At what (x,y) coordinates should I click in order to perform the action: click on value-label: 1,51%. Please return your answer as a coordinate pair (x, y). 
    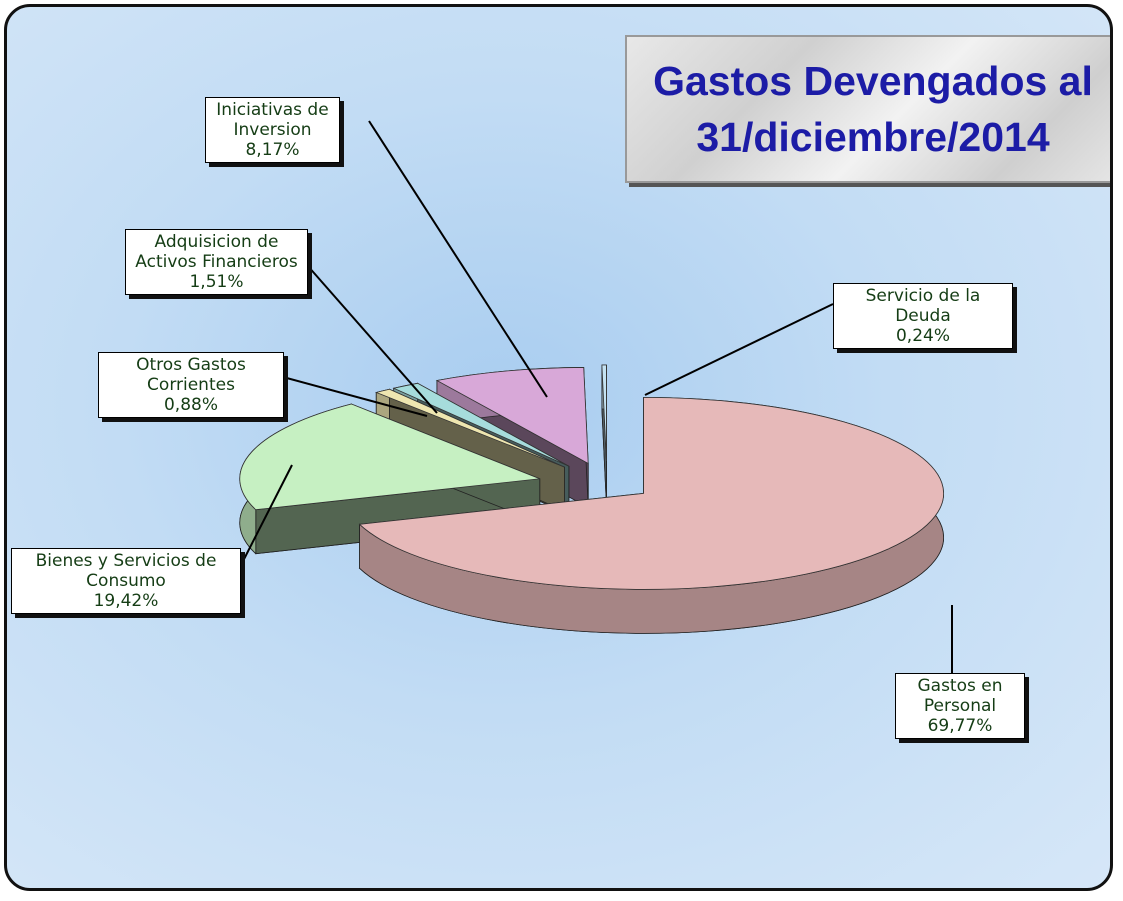
    Looking at the image, I should click on (216, 282).